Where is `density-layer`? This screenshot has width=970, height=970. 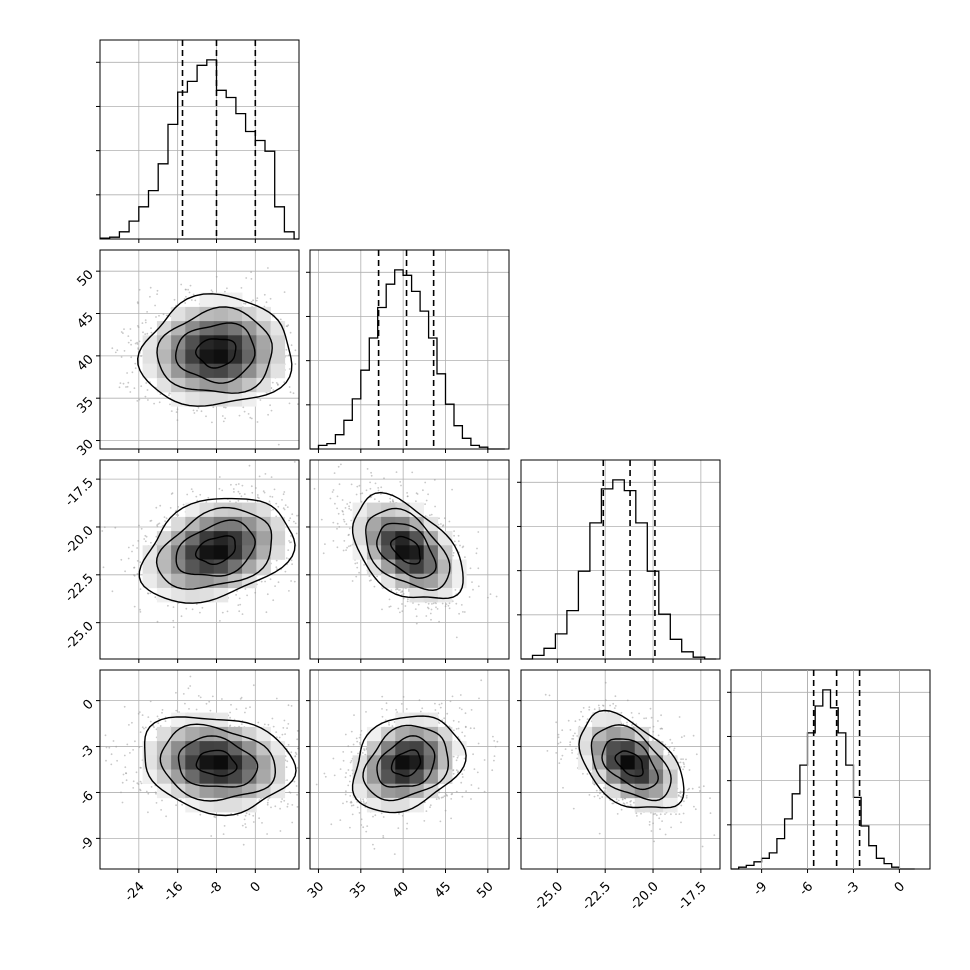
density-layer is located at coordinates (199, 545).